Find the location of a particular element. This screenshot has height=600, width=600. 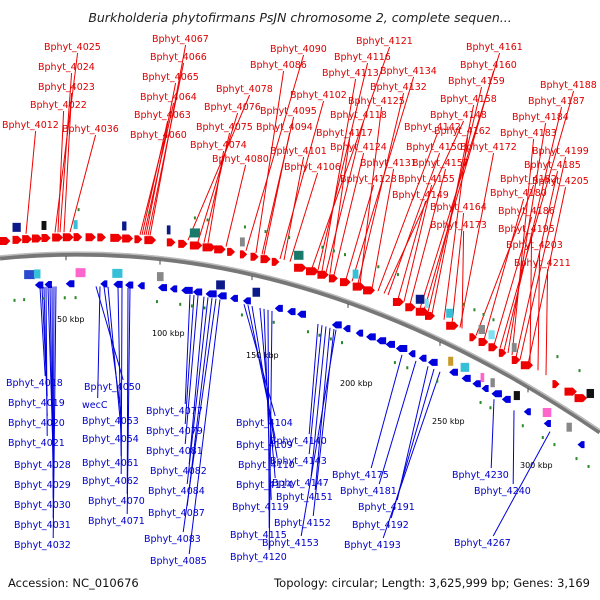

forward-gene-label: Bphyt_4150 is located at coordinates (434, 147).